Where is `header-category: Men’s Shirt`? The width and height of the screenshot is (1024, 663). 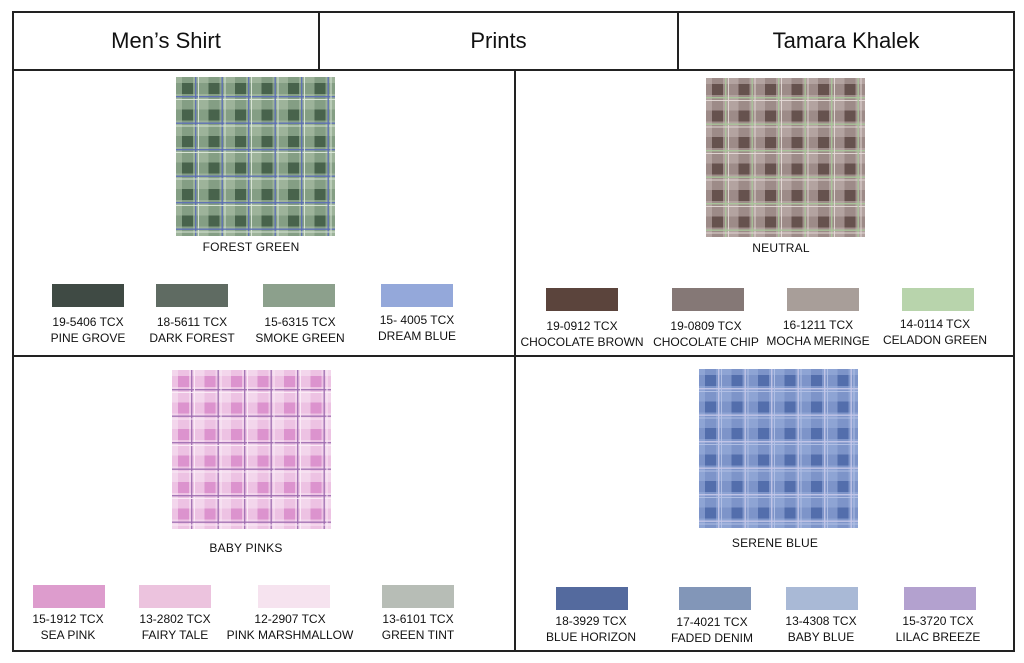
header-category: Men’s Shirt is located at coordinates (166, 41).